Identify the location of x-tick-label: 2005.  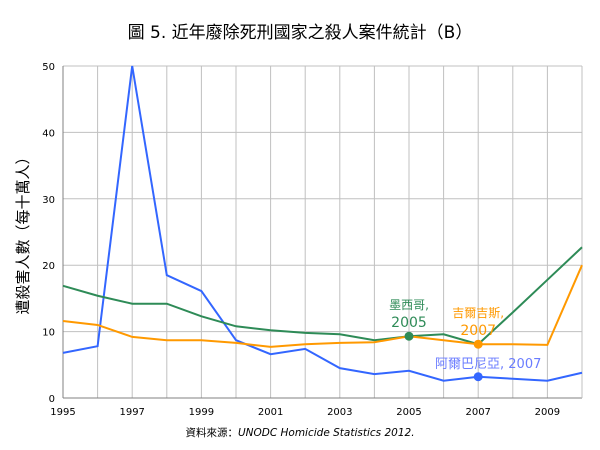
(408, 412).